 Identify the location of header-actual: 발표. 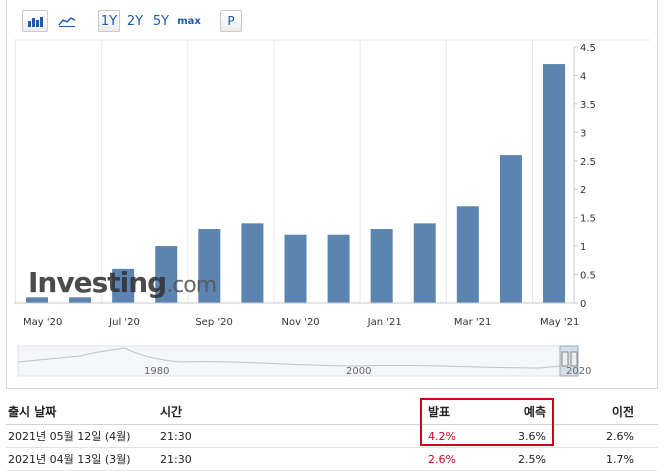
(439, 411).